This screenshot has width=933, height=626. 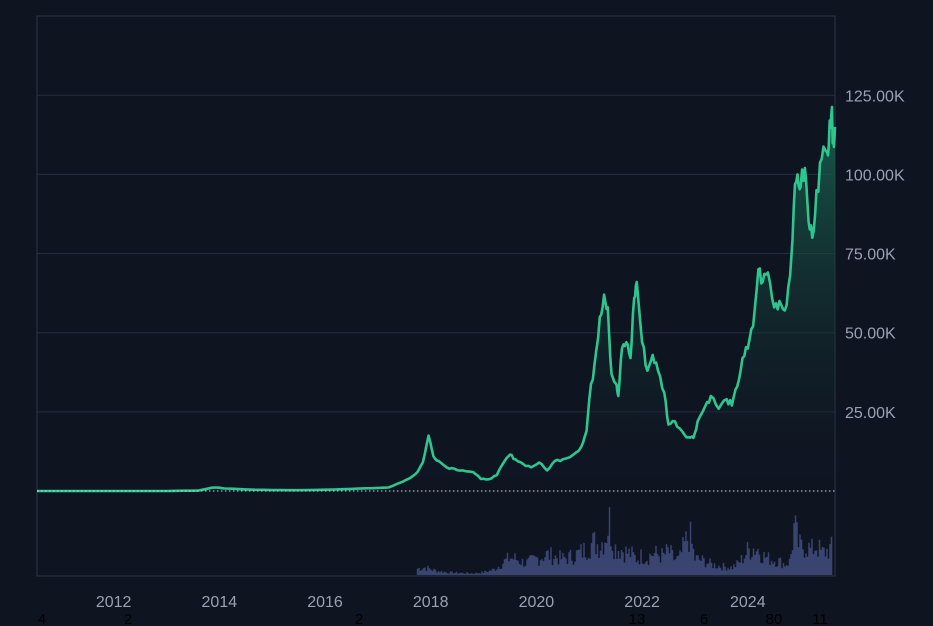 What do you see at coordinates (870, 255) in the screenshot?
I see `y-tick-label: 75.00K` at bounding box center [870, 255].